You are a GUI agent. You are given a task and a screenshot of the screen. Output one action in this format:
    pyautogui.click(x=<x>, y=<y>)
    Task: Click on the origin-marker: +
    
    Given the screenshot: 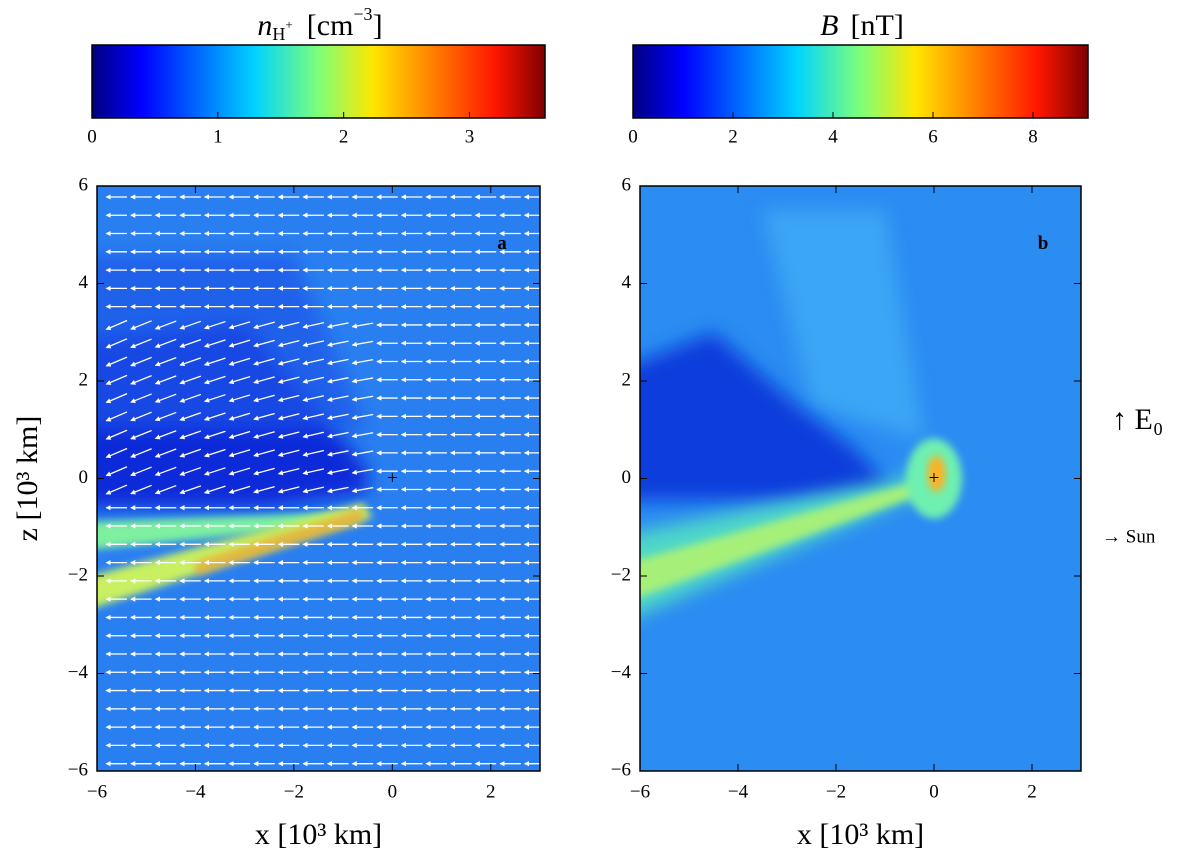 What is the action you would take?
    pyautogui.click(x=392, y=478)
    